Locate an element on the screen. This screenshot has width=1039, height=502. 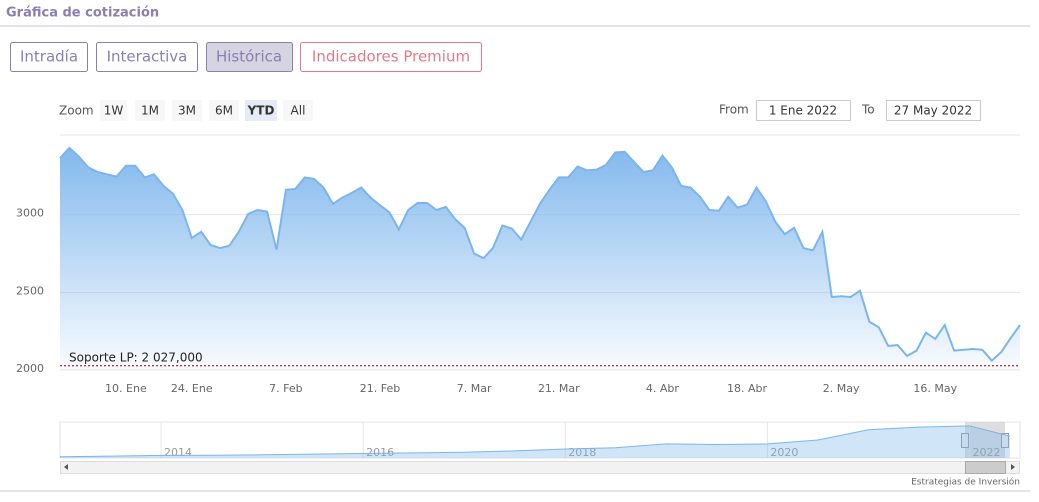
navigator-line is located at coordinates (535, 441).